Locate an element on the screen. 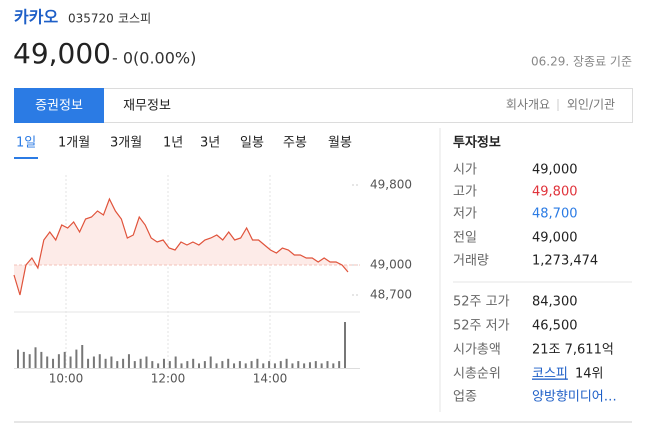 The image size is (646, 427). info-label: 저가 is located at coordinates (465, 214).